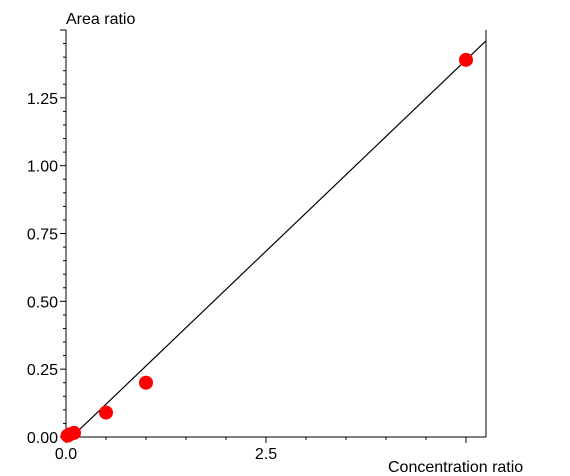 The height and width of the screenshot is (476, 570). Describe the element at coordinates (42, 370) in the screenshot. I see `y-tick-label: 0.25` at that location.